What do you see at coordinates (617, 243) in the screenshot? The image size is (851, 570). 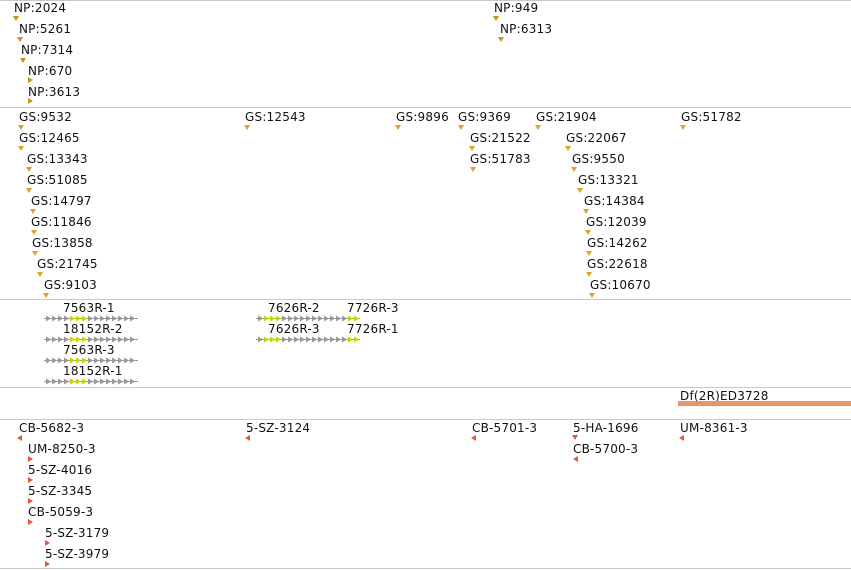 I see `gs-feature-label: GS:14262` at bounding box center [617, 243].